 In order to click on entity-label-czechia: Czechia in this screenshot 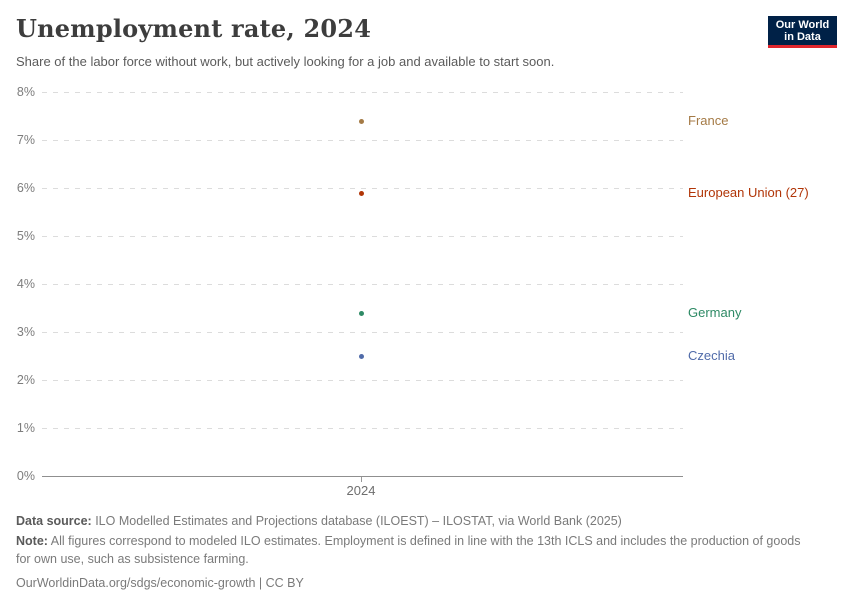, I will do `click(711, 355)`.